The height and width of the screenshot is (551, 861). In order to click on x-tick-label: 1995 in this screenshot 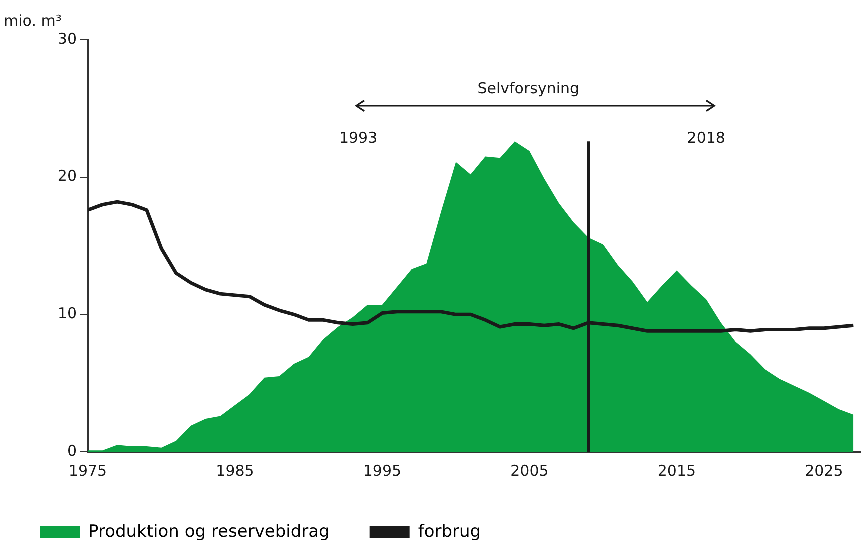, I will do `click(382, 471)`.